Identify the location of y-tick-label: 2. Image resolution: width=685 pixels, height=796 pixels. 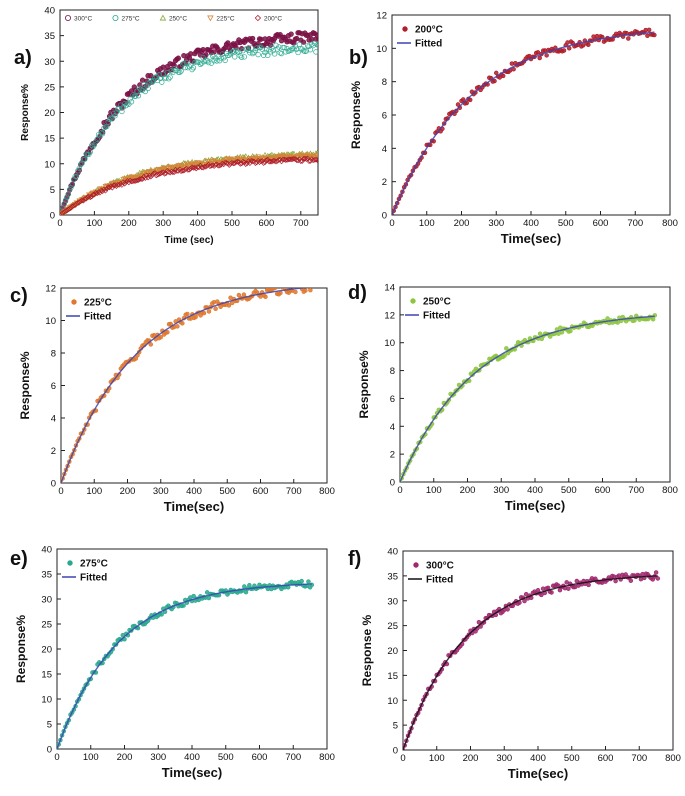
(53, 451).